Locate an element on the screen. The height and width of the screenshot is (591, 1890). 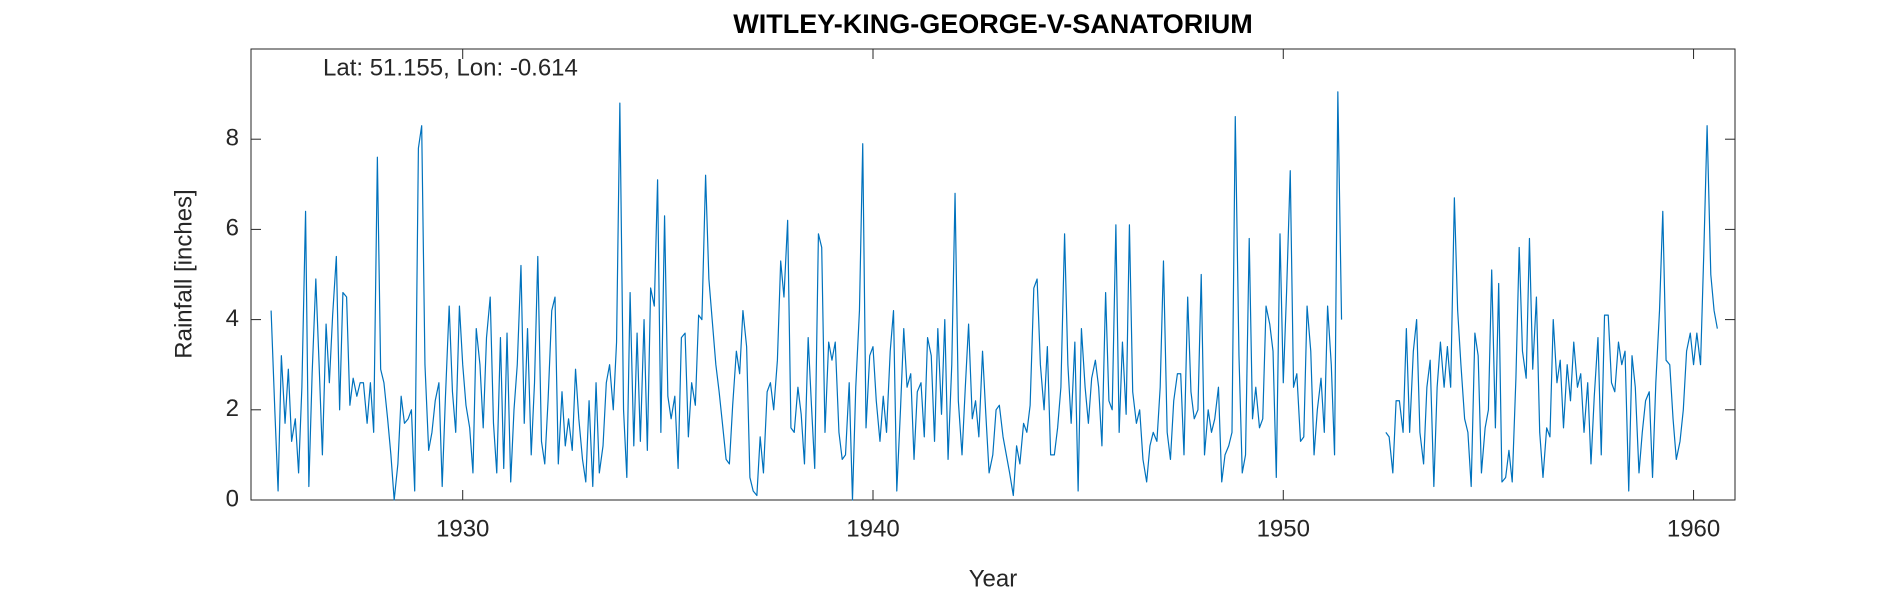
y-axis-label: Rainfall [inches] is located at coordinates (183, 273).